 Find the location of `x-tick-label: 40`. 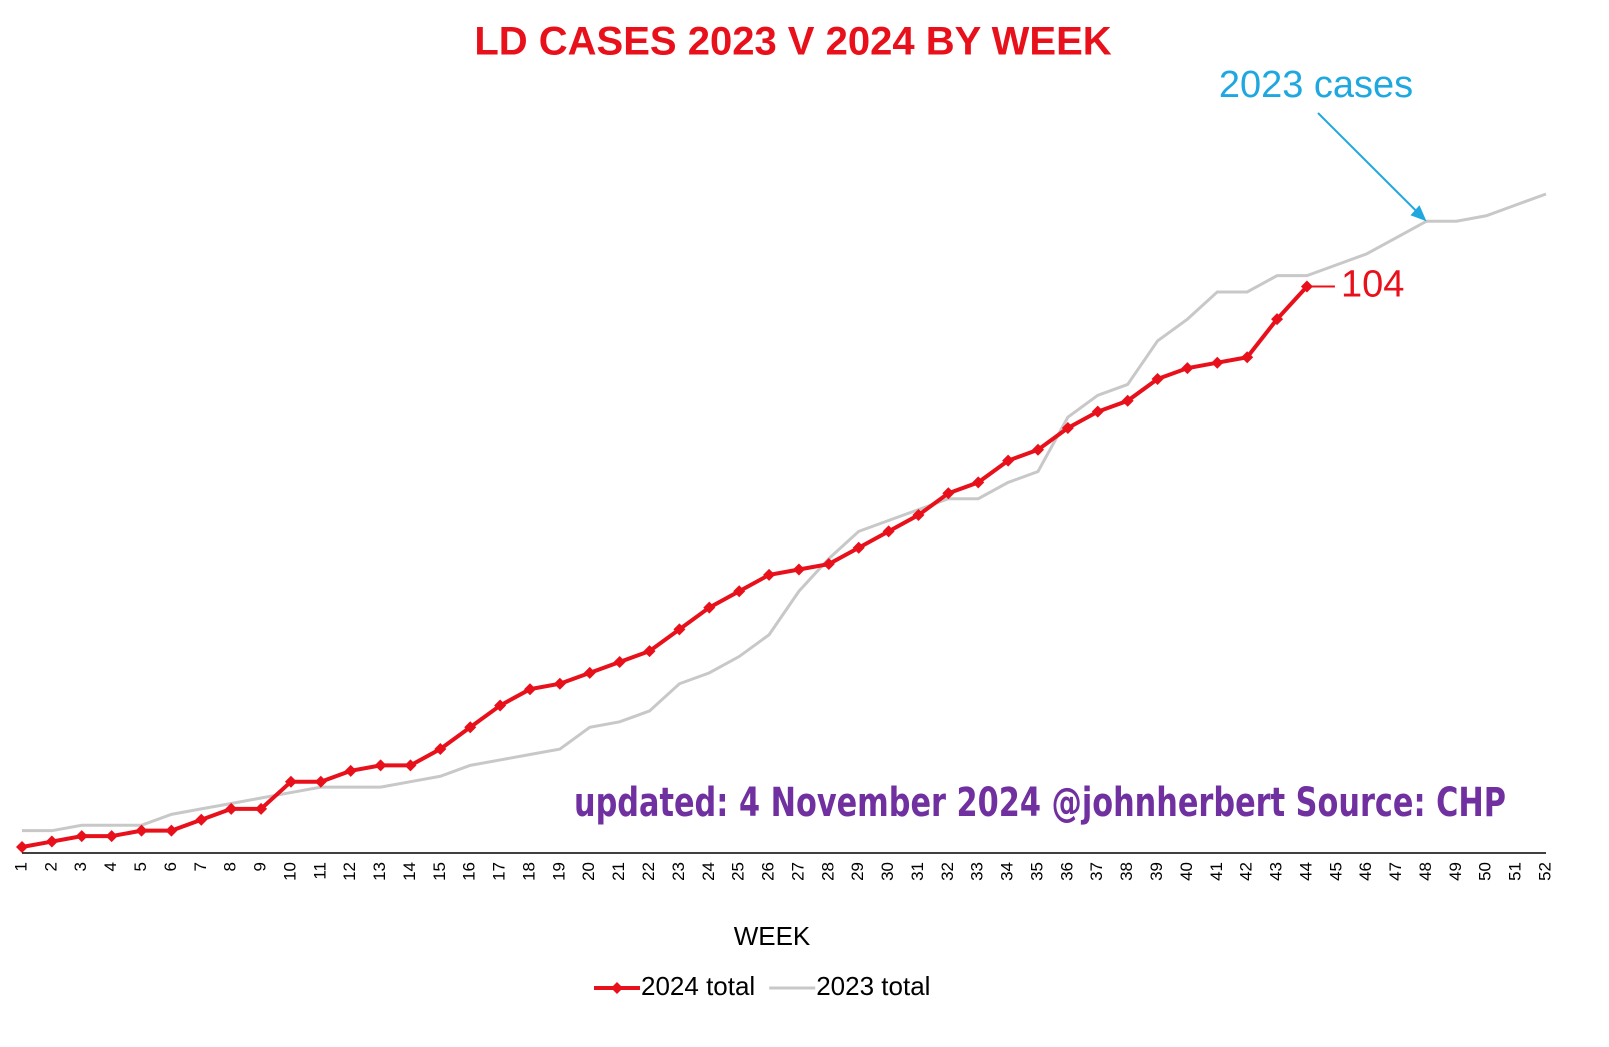

x-tick-label: 40 is located at coordinates (1186, 871).